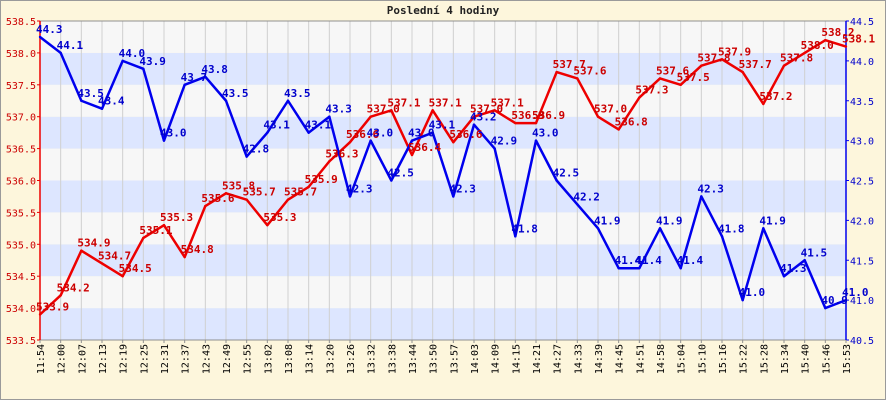 The height and width of the screenshot is (400, 886). Describe the element at coordinates (21, 277) in the screenshot. I see `left-tick-label: 534.5` at that location.